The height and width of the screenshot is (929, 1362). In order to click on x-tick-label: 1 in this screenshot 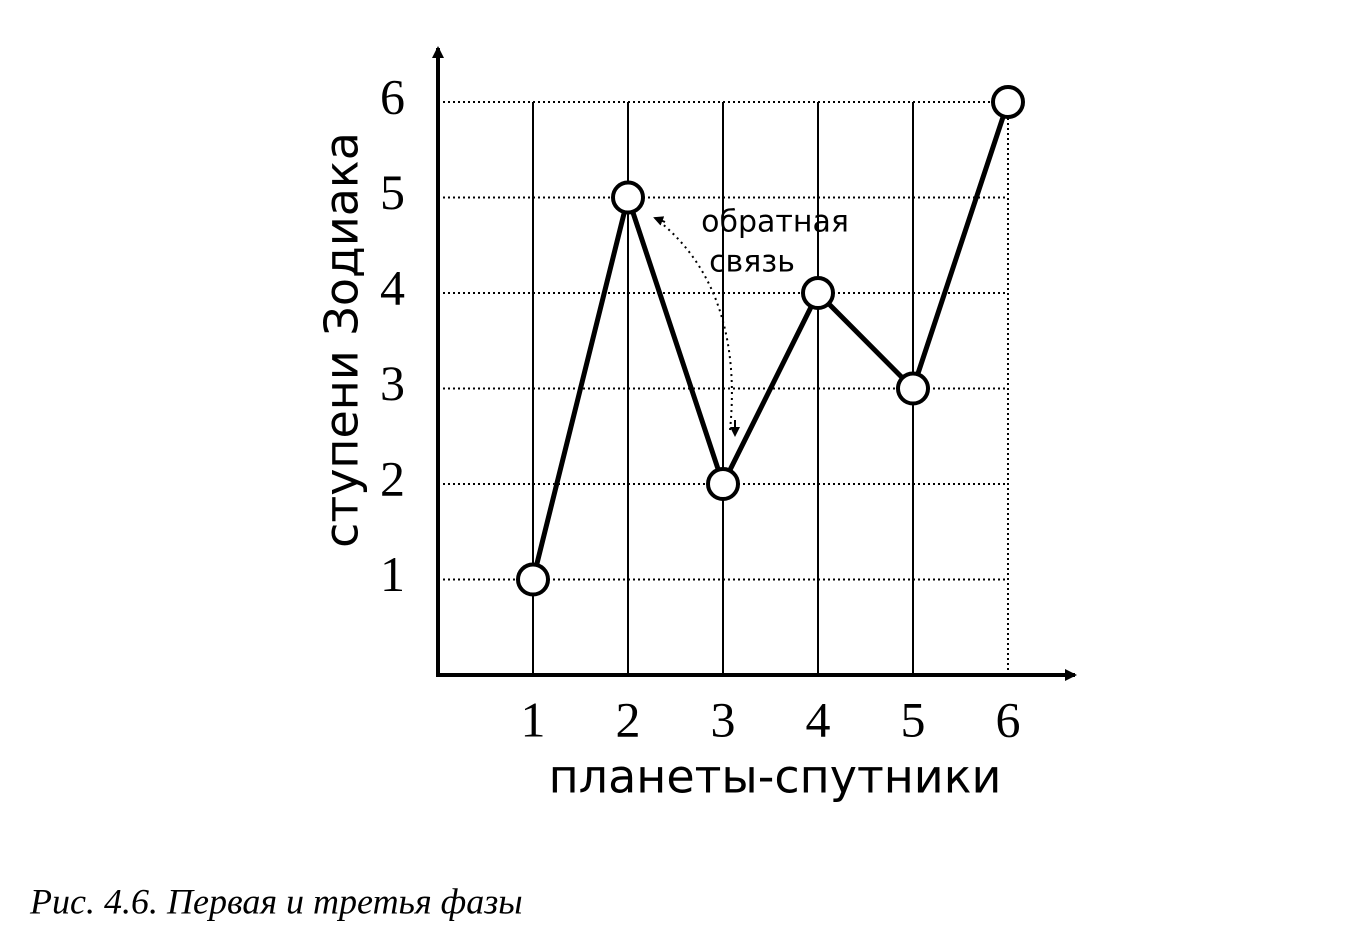, I will do `click(533, 719)`.